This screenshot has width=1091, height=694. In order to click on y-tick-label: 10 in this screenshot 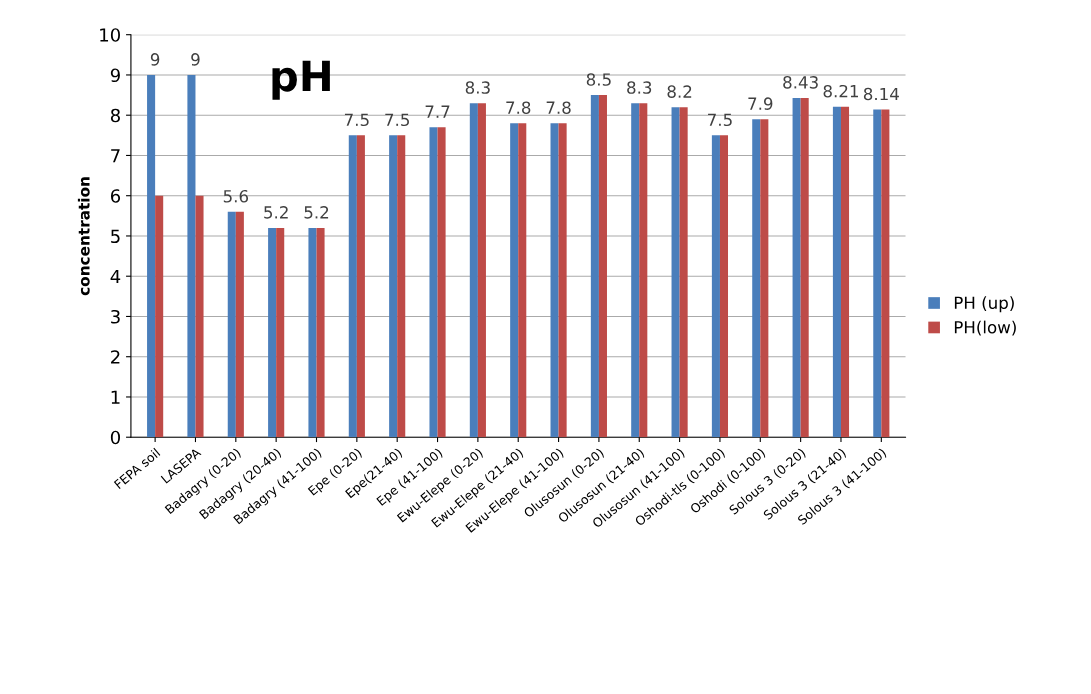, I will do `click(110, 35)`.